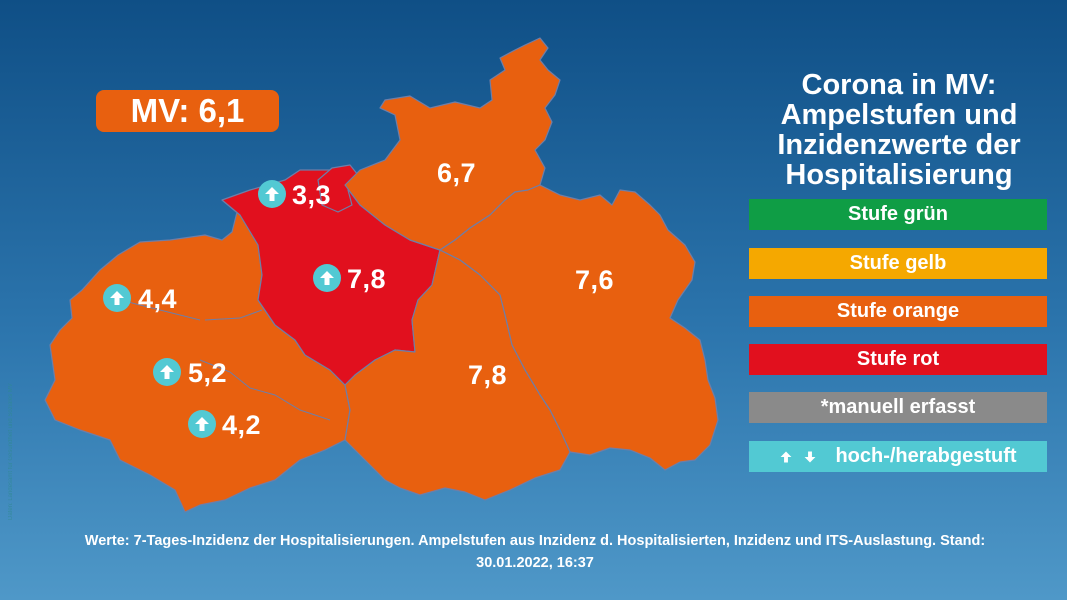 This screenshot has width=1067, height=600. I want to click on legend-yellow-label: Stufe gelb, so click(898, 263).